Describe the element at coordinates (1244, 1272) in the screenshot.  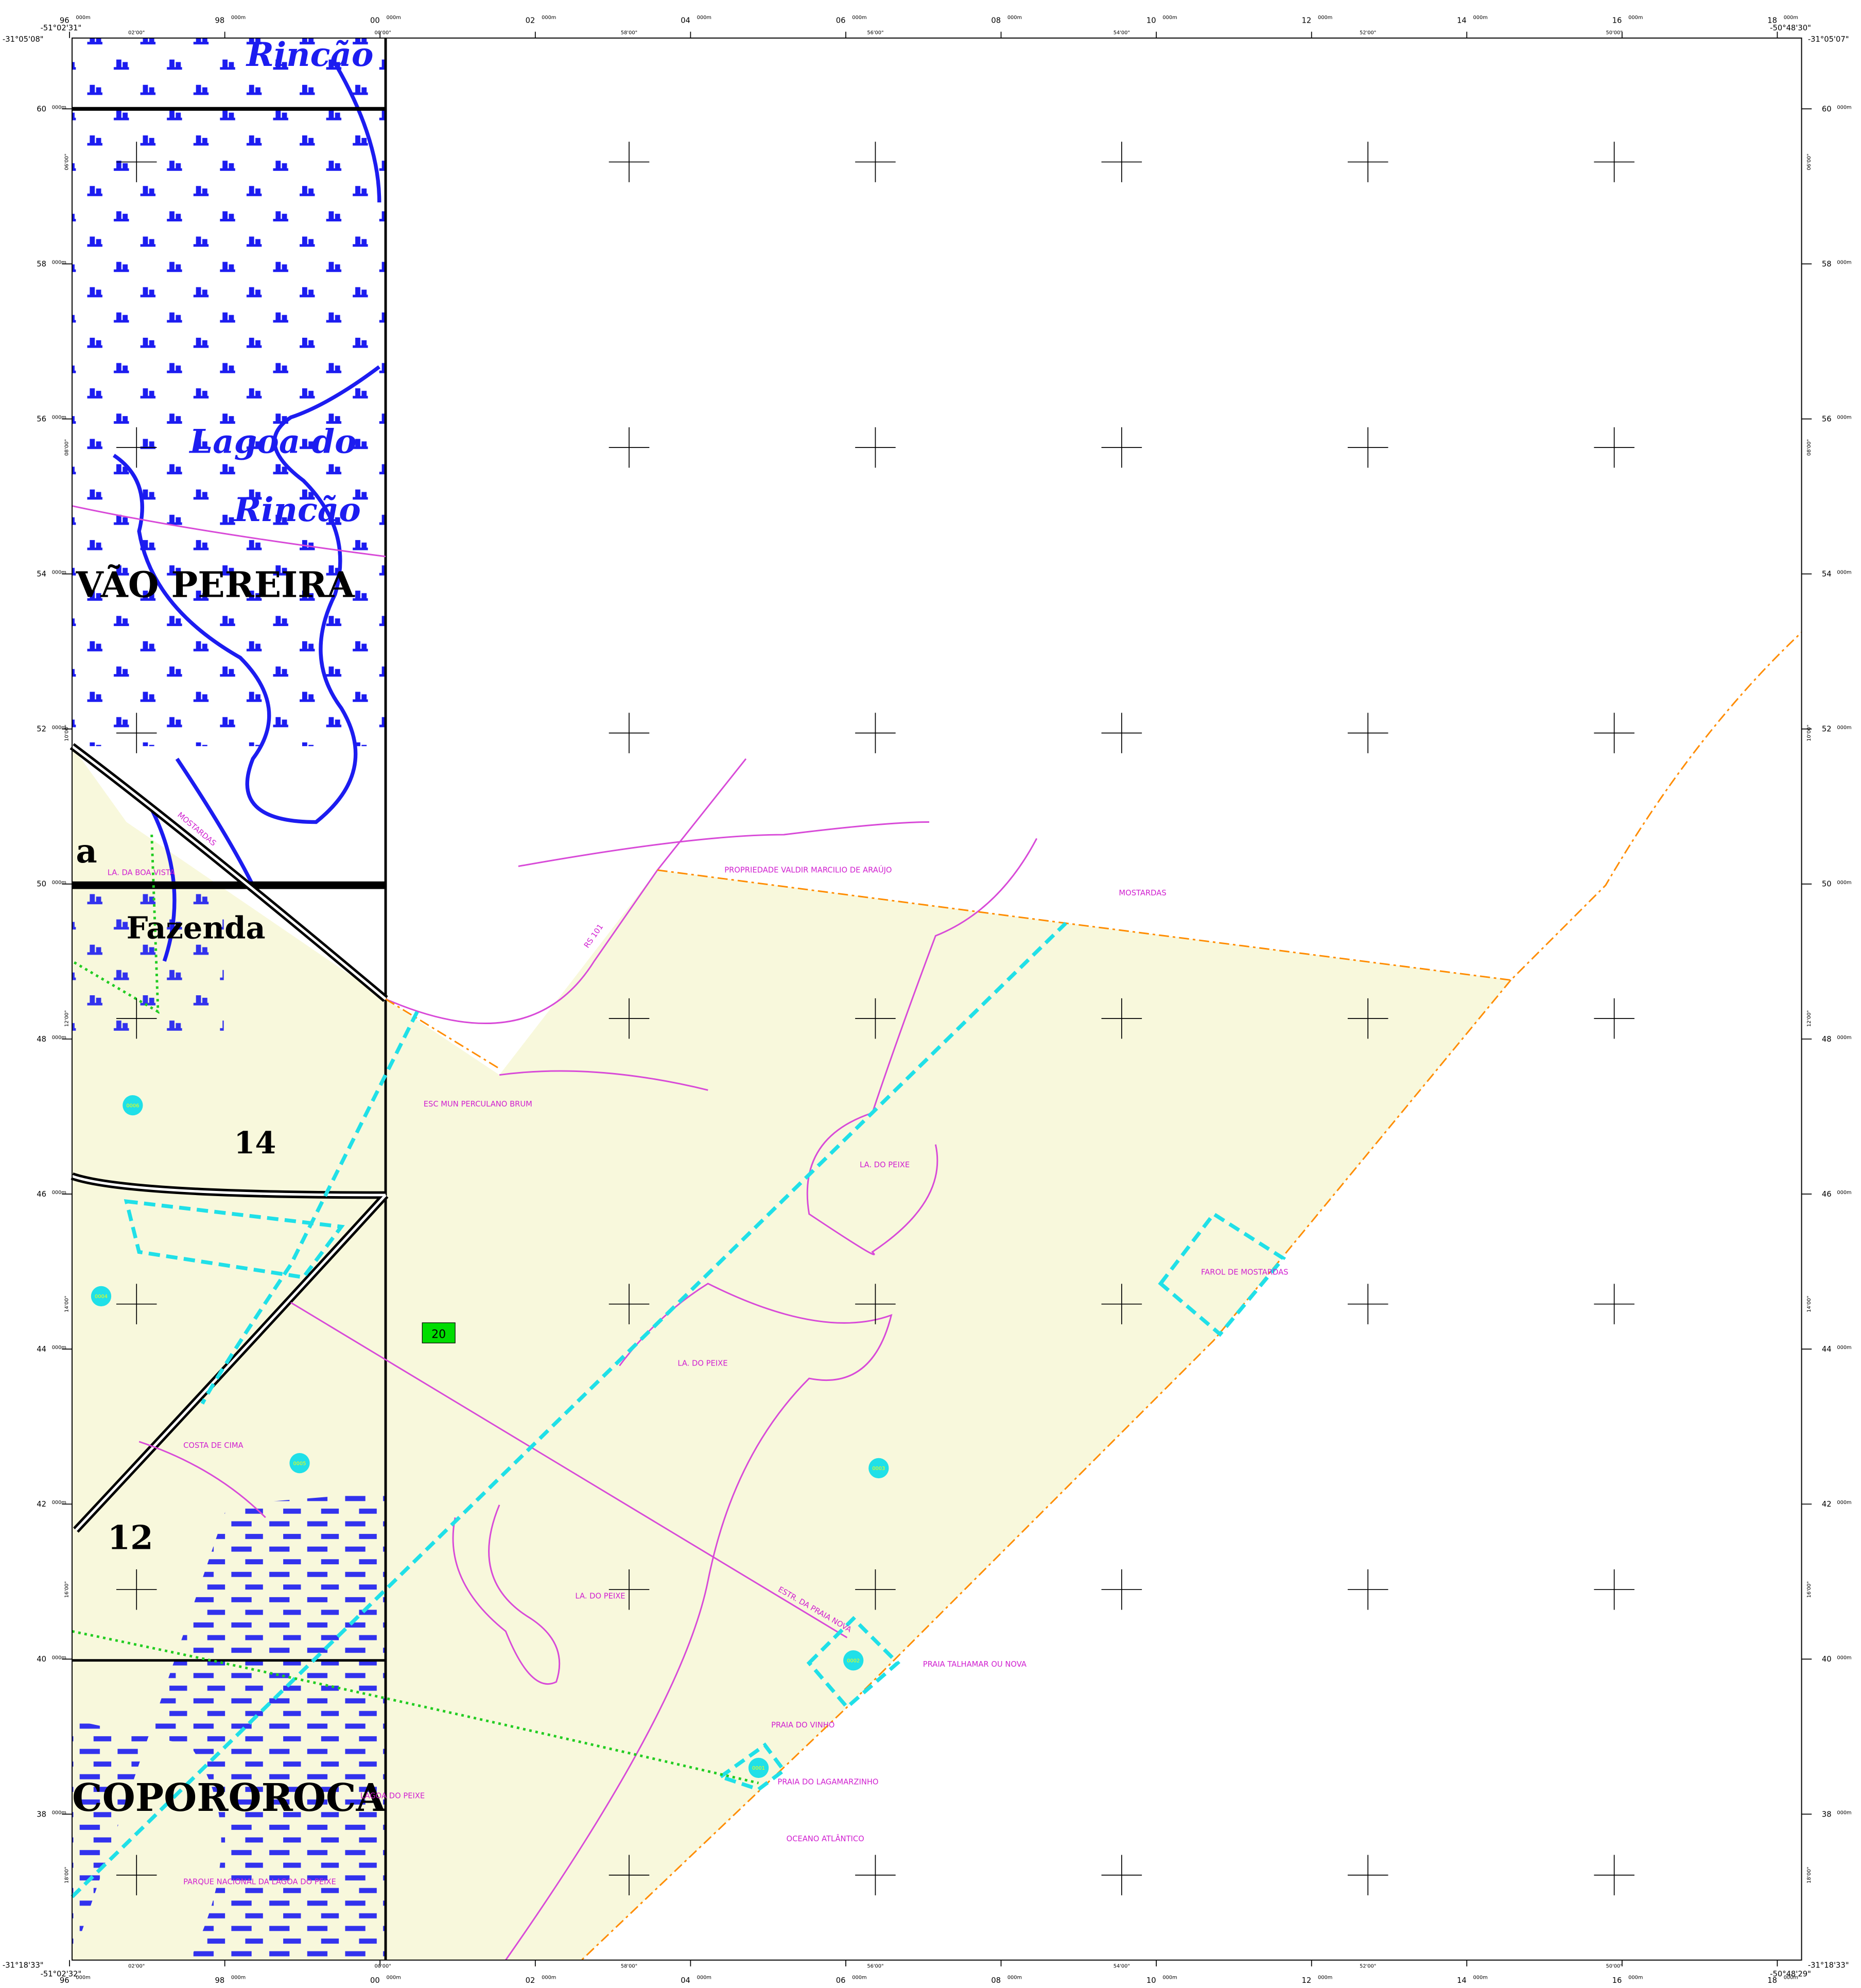
I see `place-label: FAROL DE MOSTARDAS` at that location.